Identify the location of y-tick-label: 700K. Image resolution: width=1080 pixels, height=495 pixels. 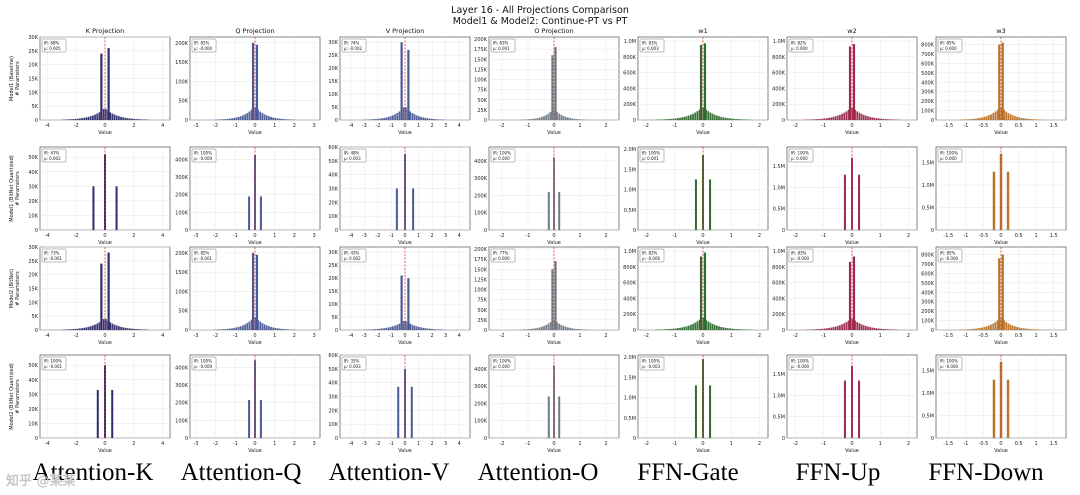
(928, 55).